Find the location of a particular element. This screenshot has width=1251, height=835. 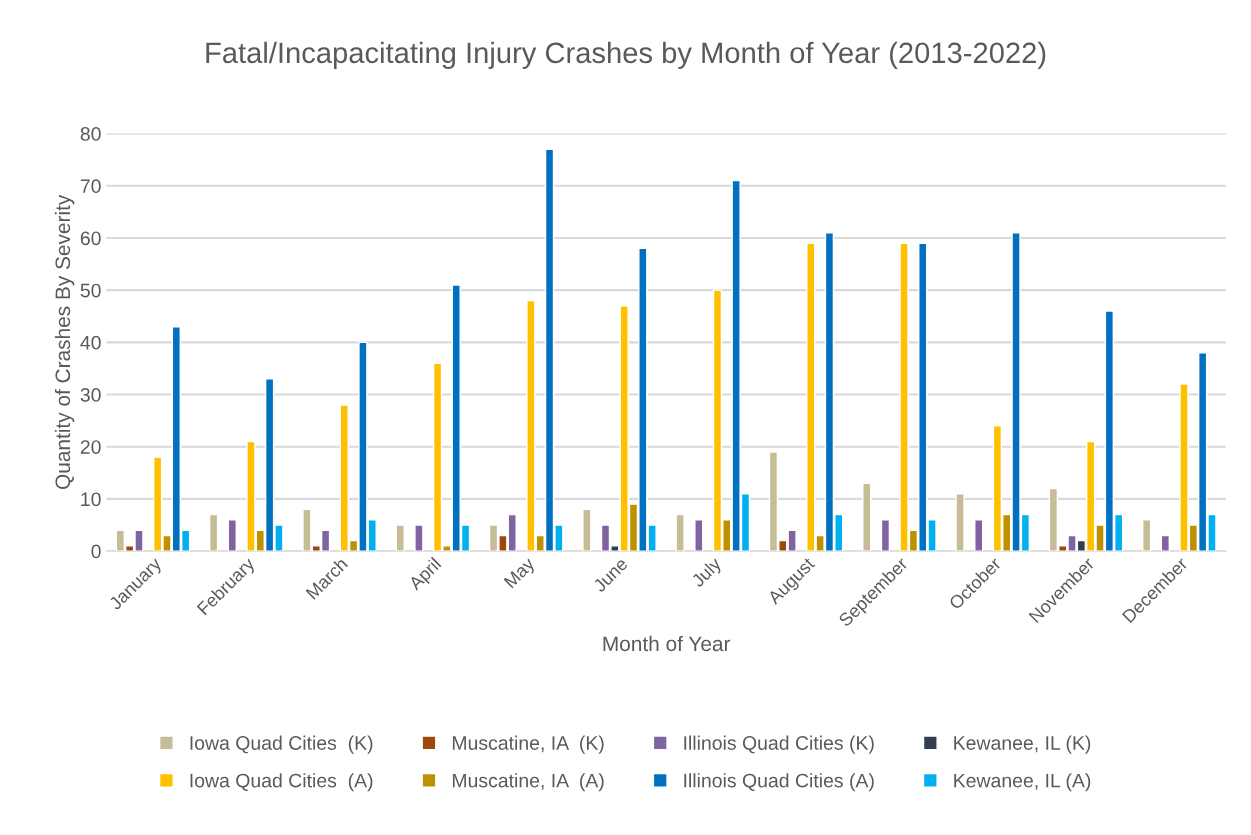

legend-label: Iowa Quad Cities (A) is located at coordinates (281, 782).